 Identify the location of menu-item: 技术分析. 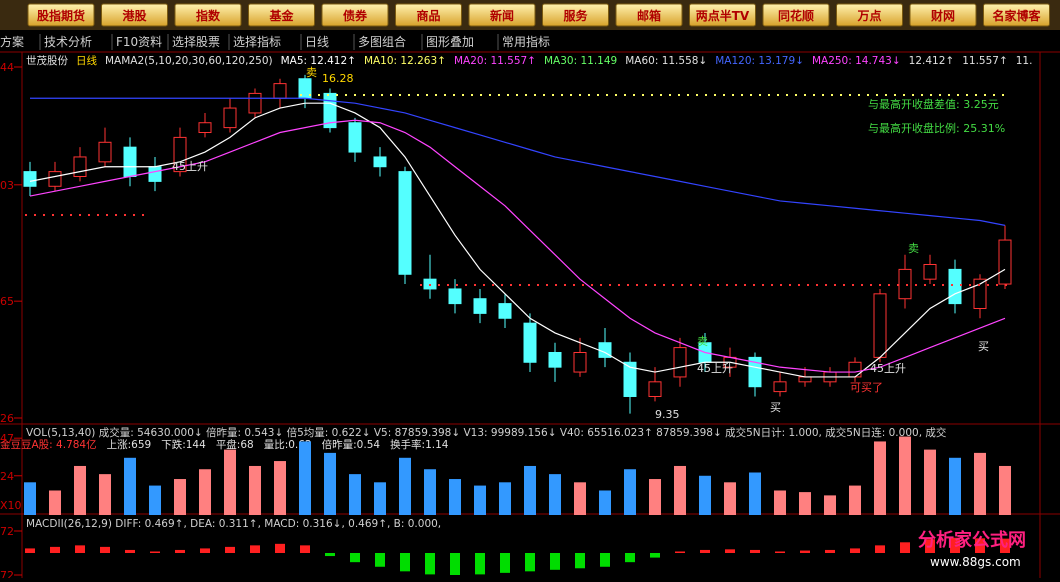
(68, 42).